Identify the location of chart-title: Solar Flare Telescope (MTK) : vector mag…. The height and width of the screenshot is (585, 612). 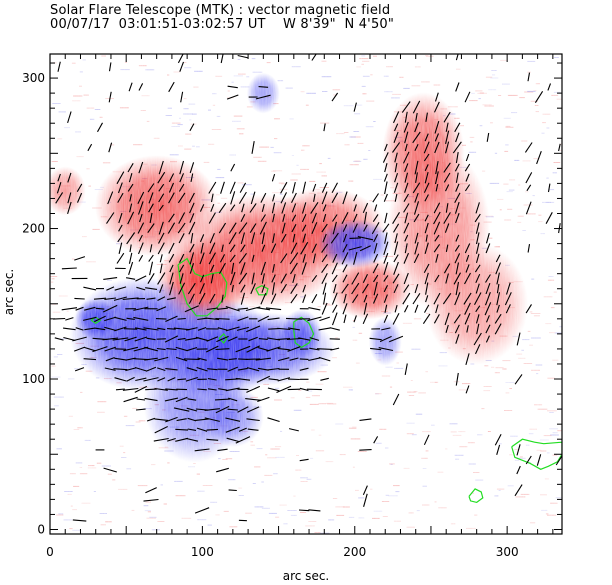
(220, 10).